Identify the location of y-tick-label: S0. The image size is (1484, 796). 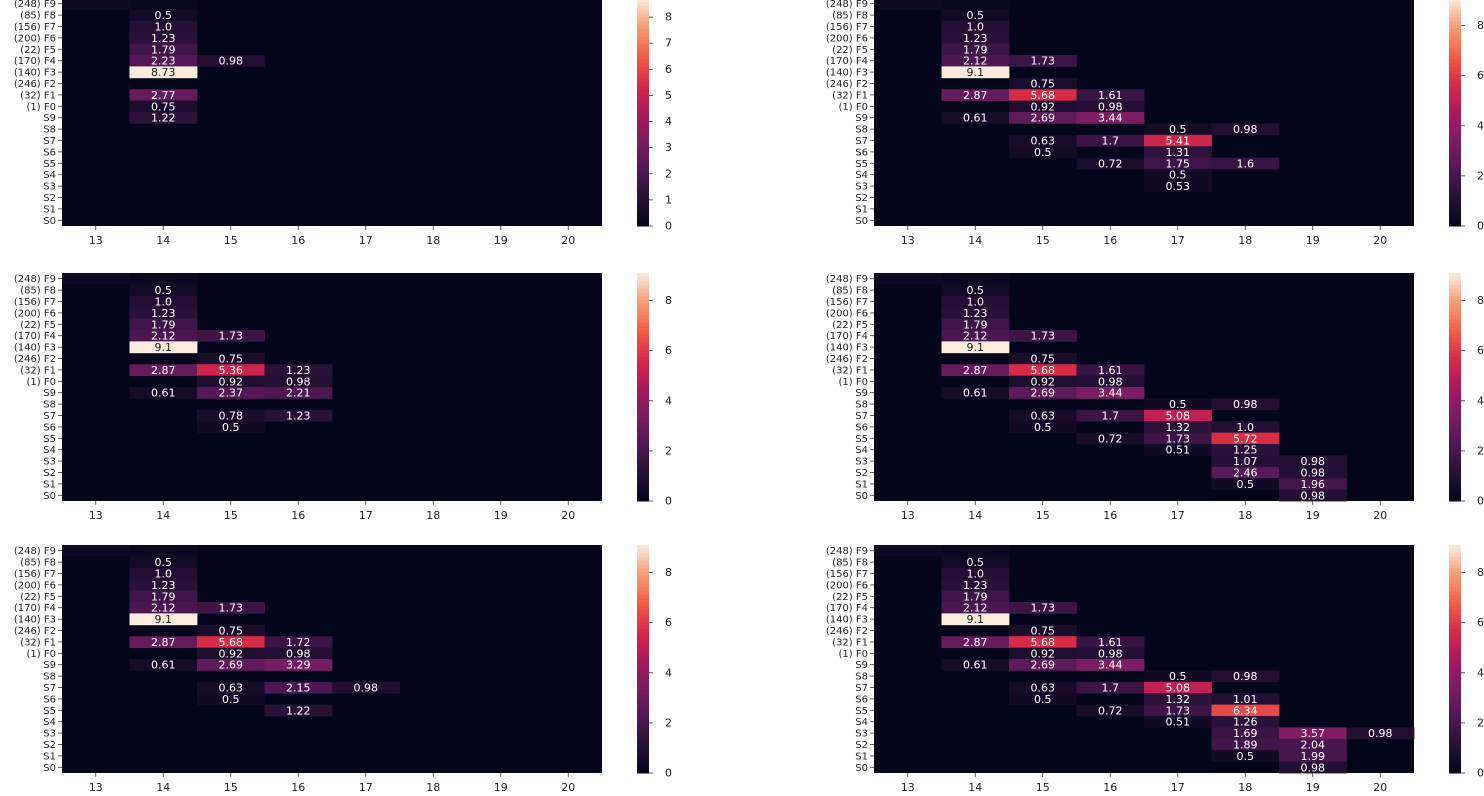
(49, 221).